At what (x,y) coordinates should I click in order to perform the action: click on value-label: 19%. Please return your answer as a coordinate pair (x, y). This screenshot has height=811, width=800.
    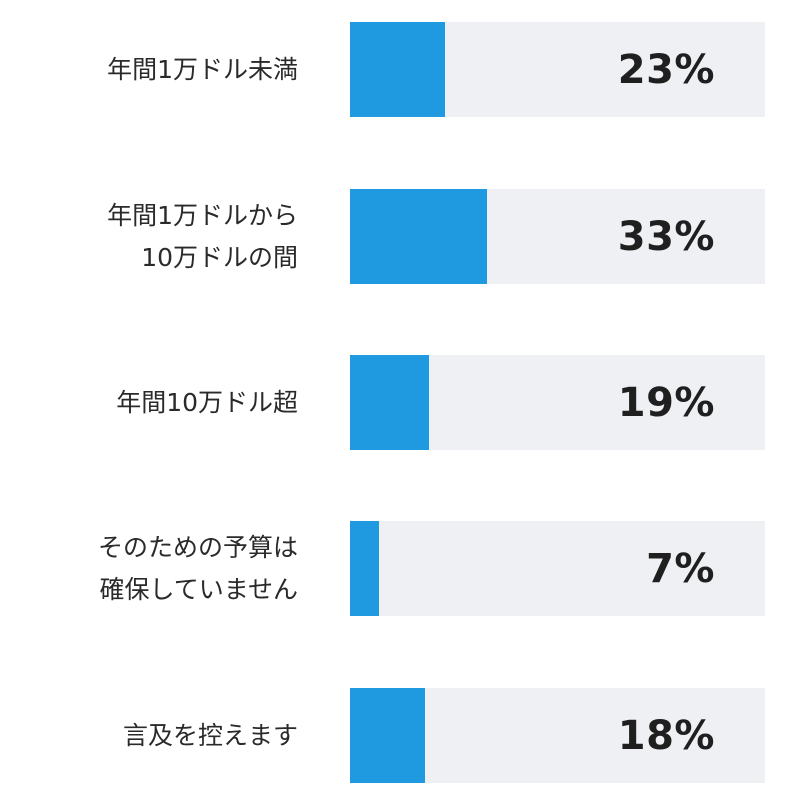
    Looking at the image, I should click on (666, 402).